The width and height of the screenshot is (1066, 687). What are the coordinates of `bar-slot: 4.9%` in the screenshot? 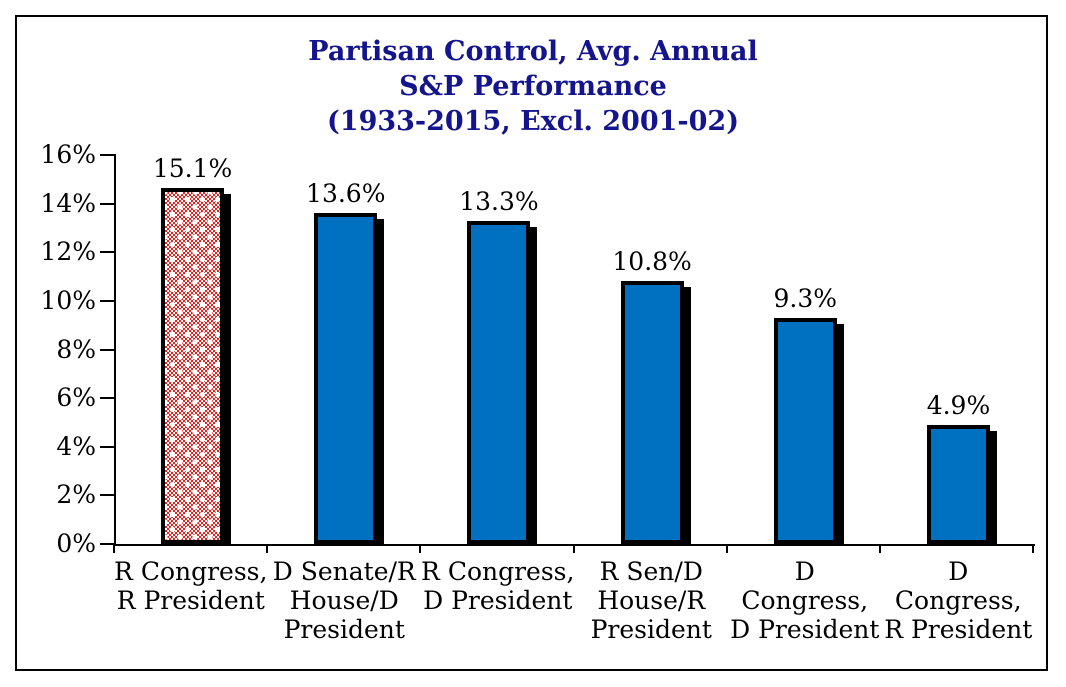 It's located at (958, 349).